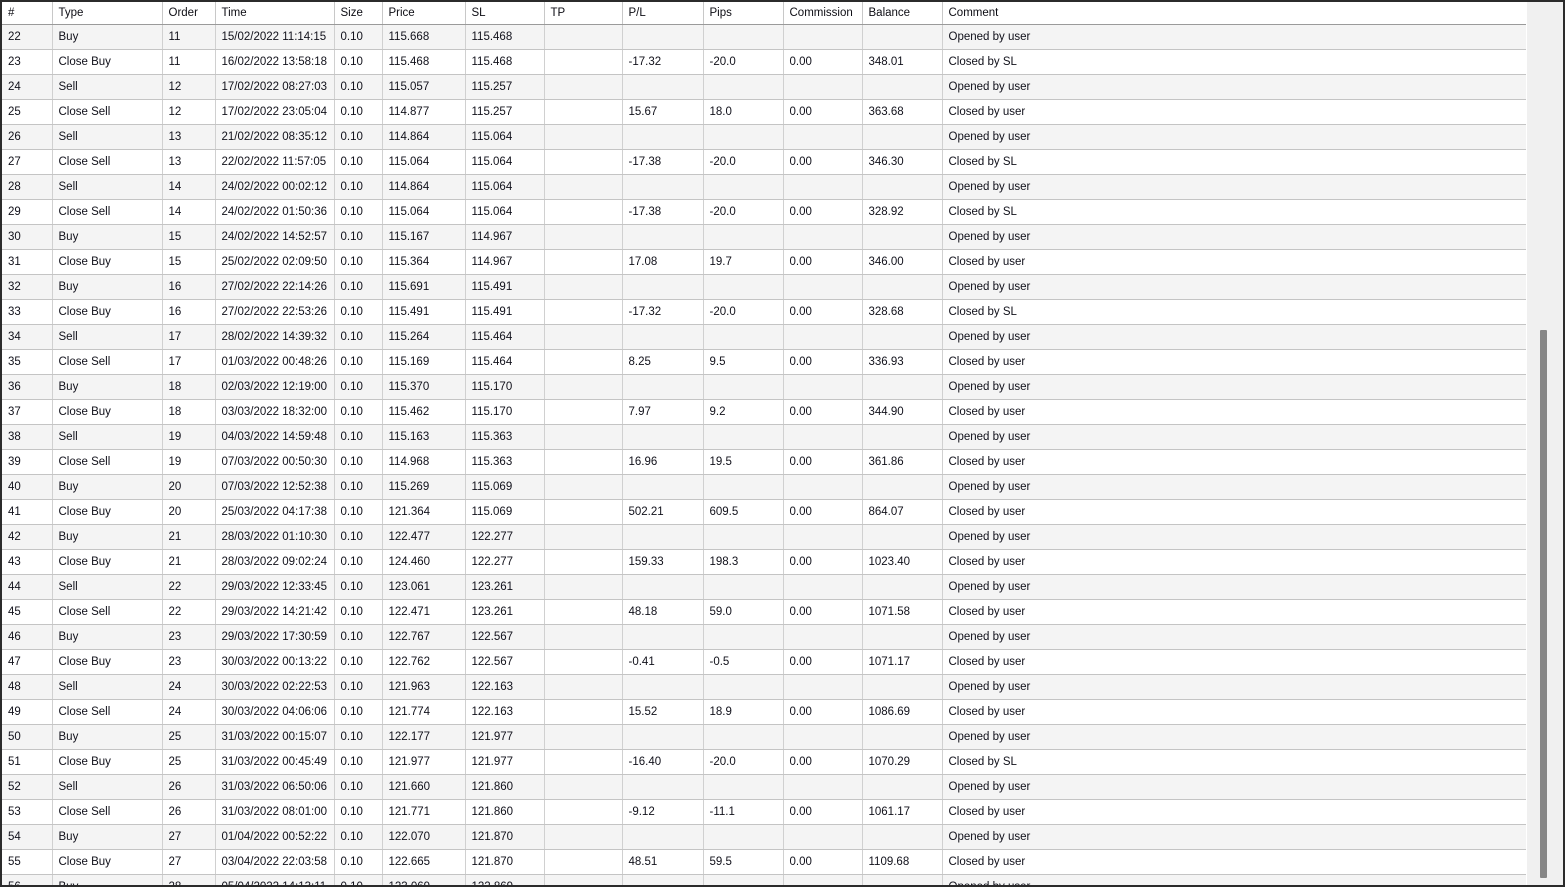 This screenshot has height=887, width=1565. Describe the element at coordinates (663, 512) in the screenshot. I see `cell-pl: 502.21` at that location.